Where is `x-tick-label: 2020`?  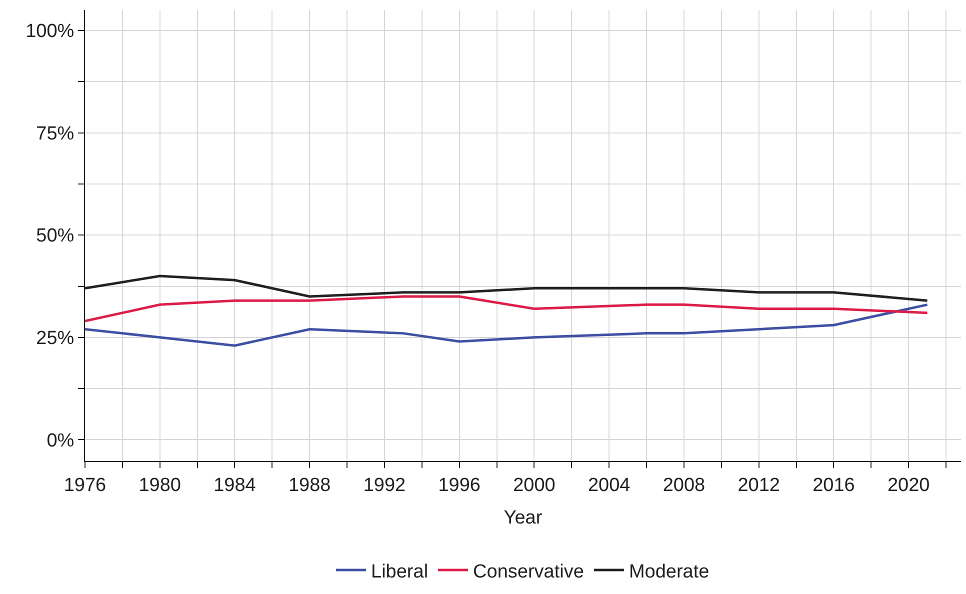
x-tick-label: 2020 is located at coordinates (908, 485).